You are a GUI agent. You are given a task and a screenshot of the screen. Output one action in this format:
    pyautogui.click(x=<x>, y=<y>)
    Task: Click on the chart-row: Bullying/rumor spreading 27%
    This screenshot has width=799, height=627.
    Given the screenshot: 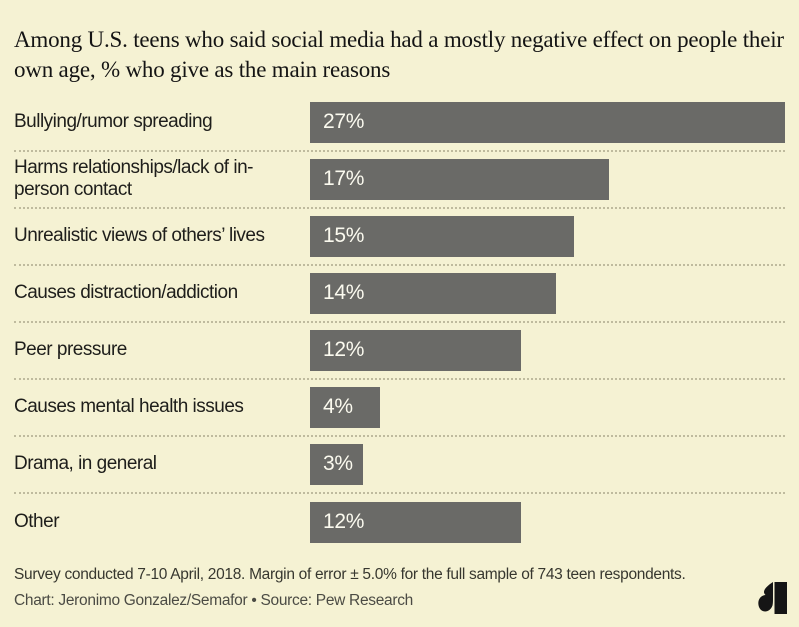 What is the action you would take?
    pyautogui.click(x=399, y=123)
    